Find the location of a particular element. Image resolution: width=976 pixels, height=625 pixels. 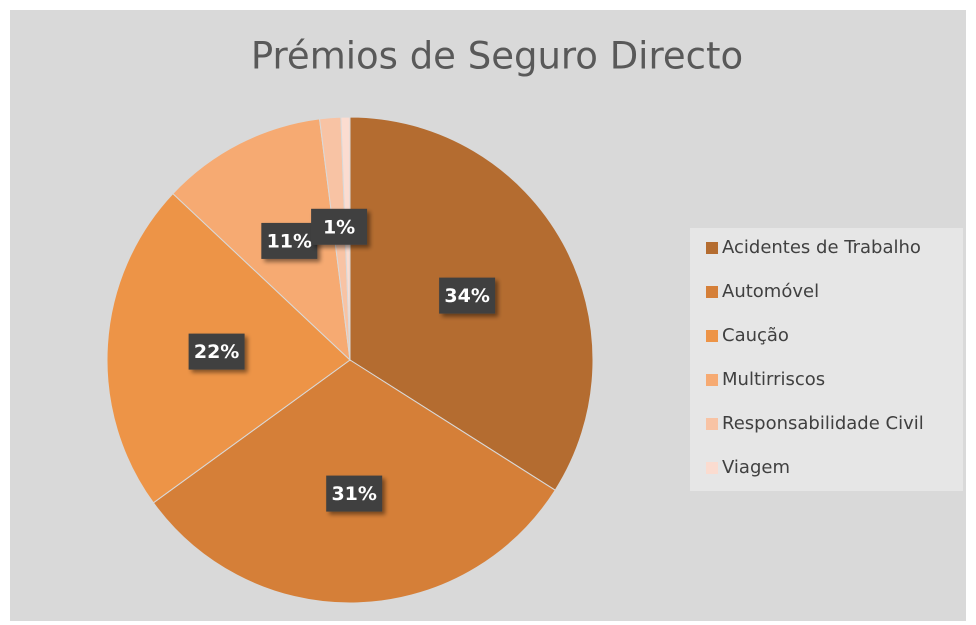

data-label: 11% is located at coordinates (289, 240).